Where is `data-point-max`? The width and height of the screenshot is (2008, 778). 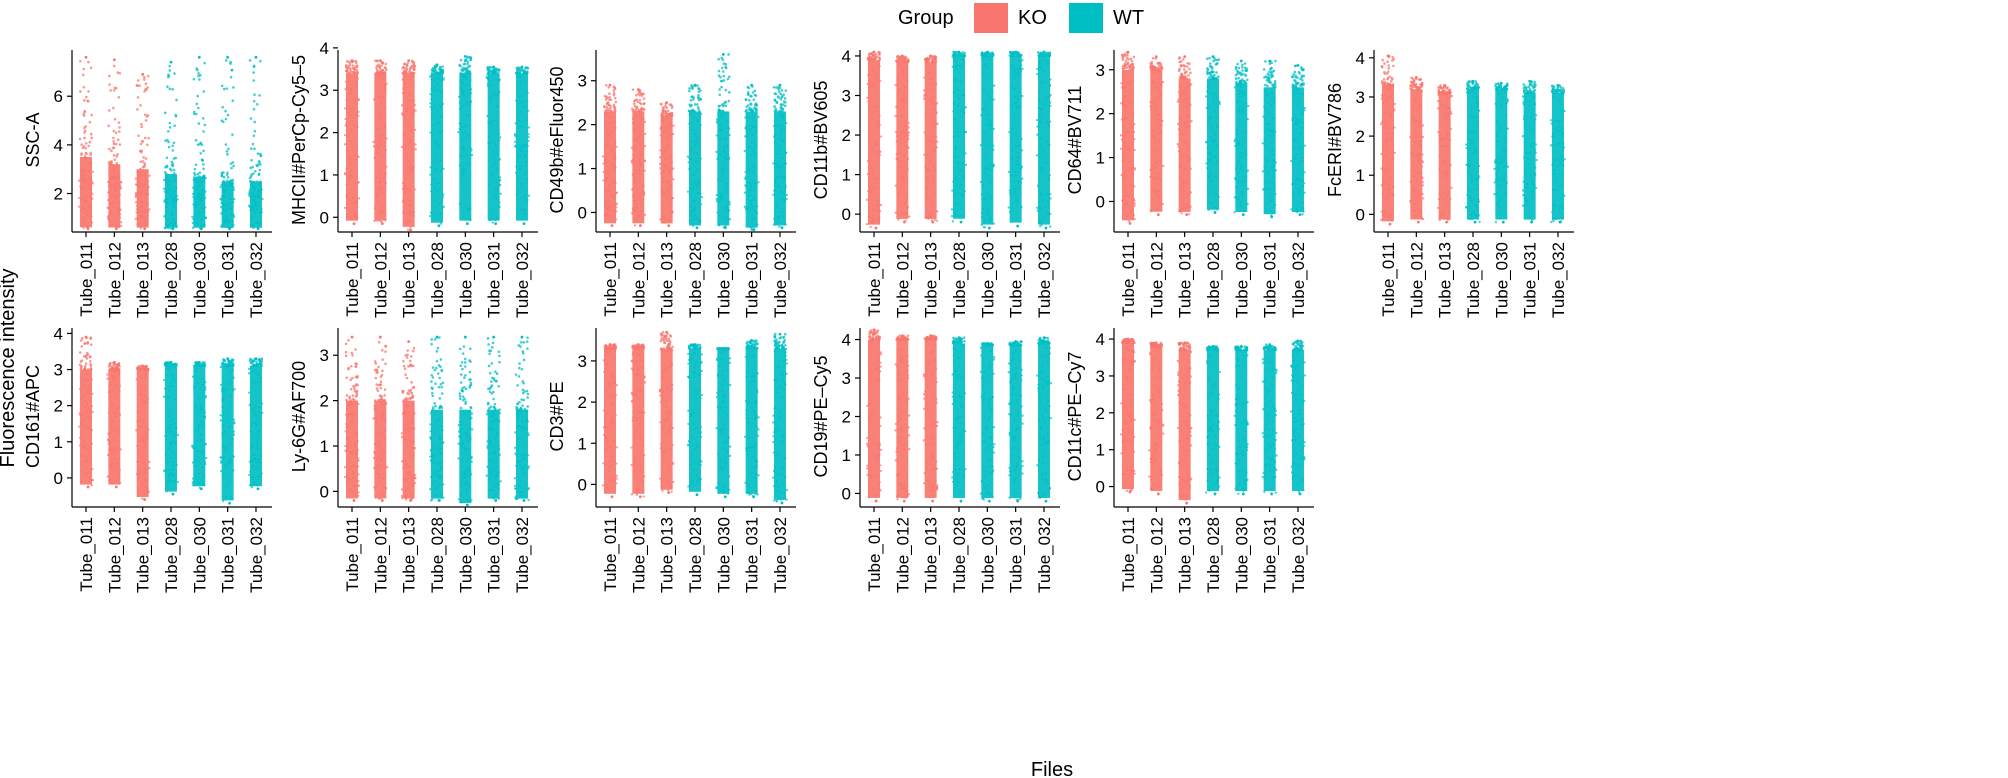 data-point-max is located at coordinates (1044, 52).